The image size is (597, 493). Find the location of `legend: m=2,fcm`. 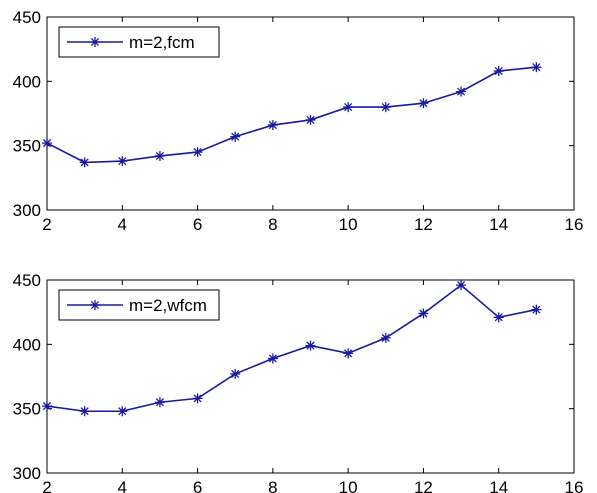

legend: m=2,fcm is located at coordinates (139, 42).